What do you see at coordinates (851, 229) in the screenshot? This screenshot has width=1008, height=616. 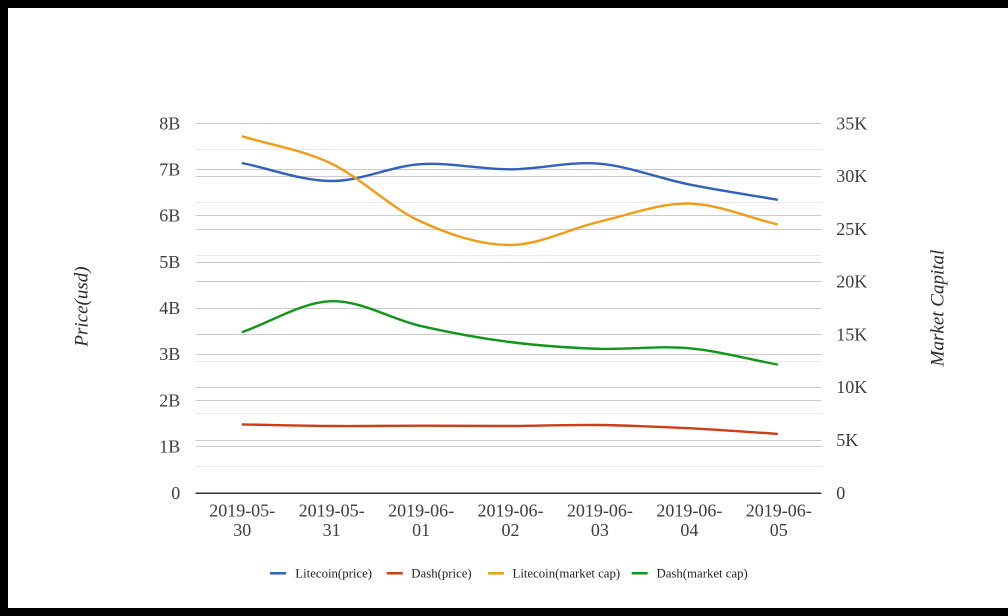 I see `svg-text: 25K` at bounding box center [851, 229].